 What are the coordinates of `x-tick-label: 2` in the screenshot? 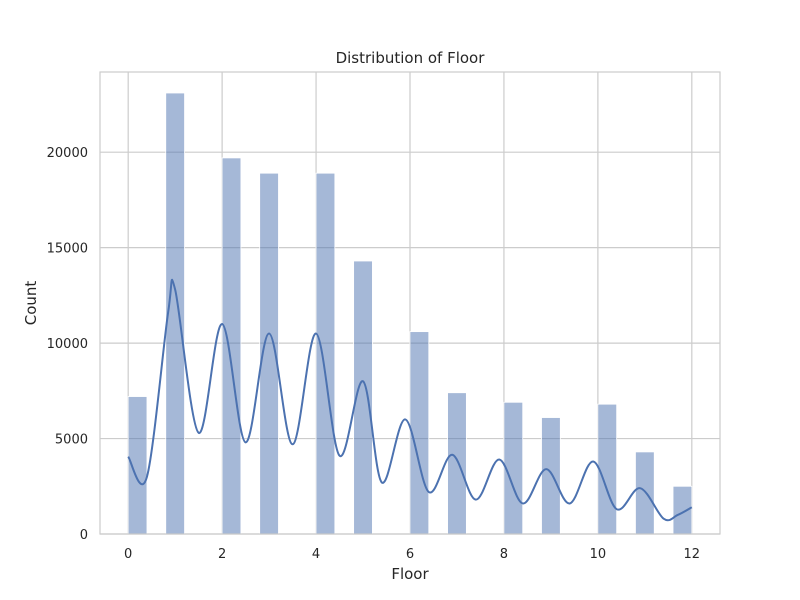 It's located at (222, 554).